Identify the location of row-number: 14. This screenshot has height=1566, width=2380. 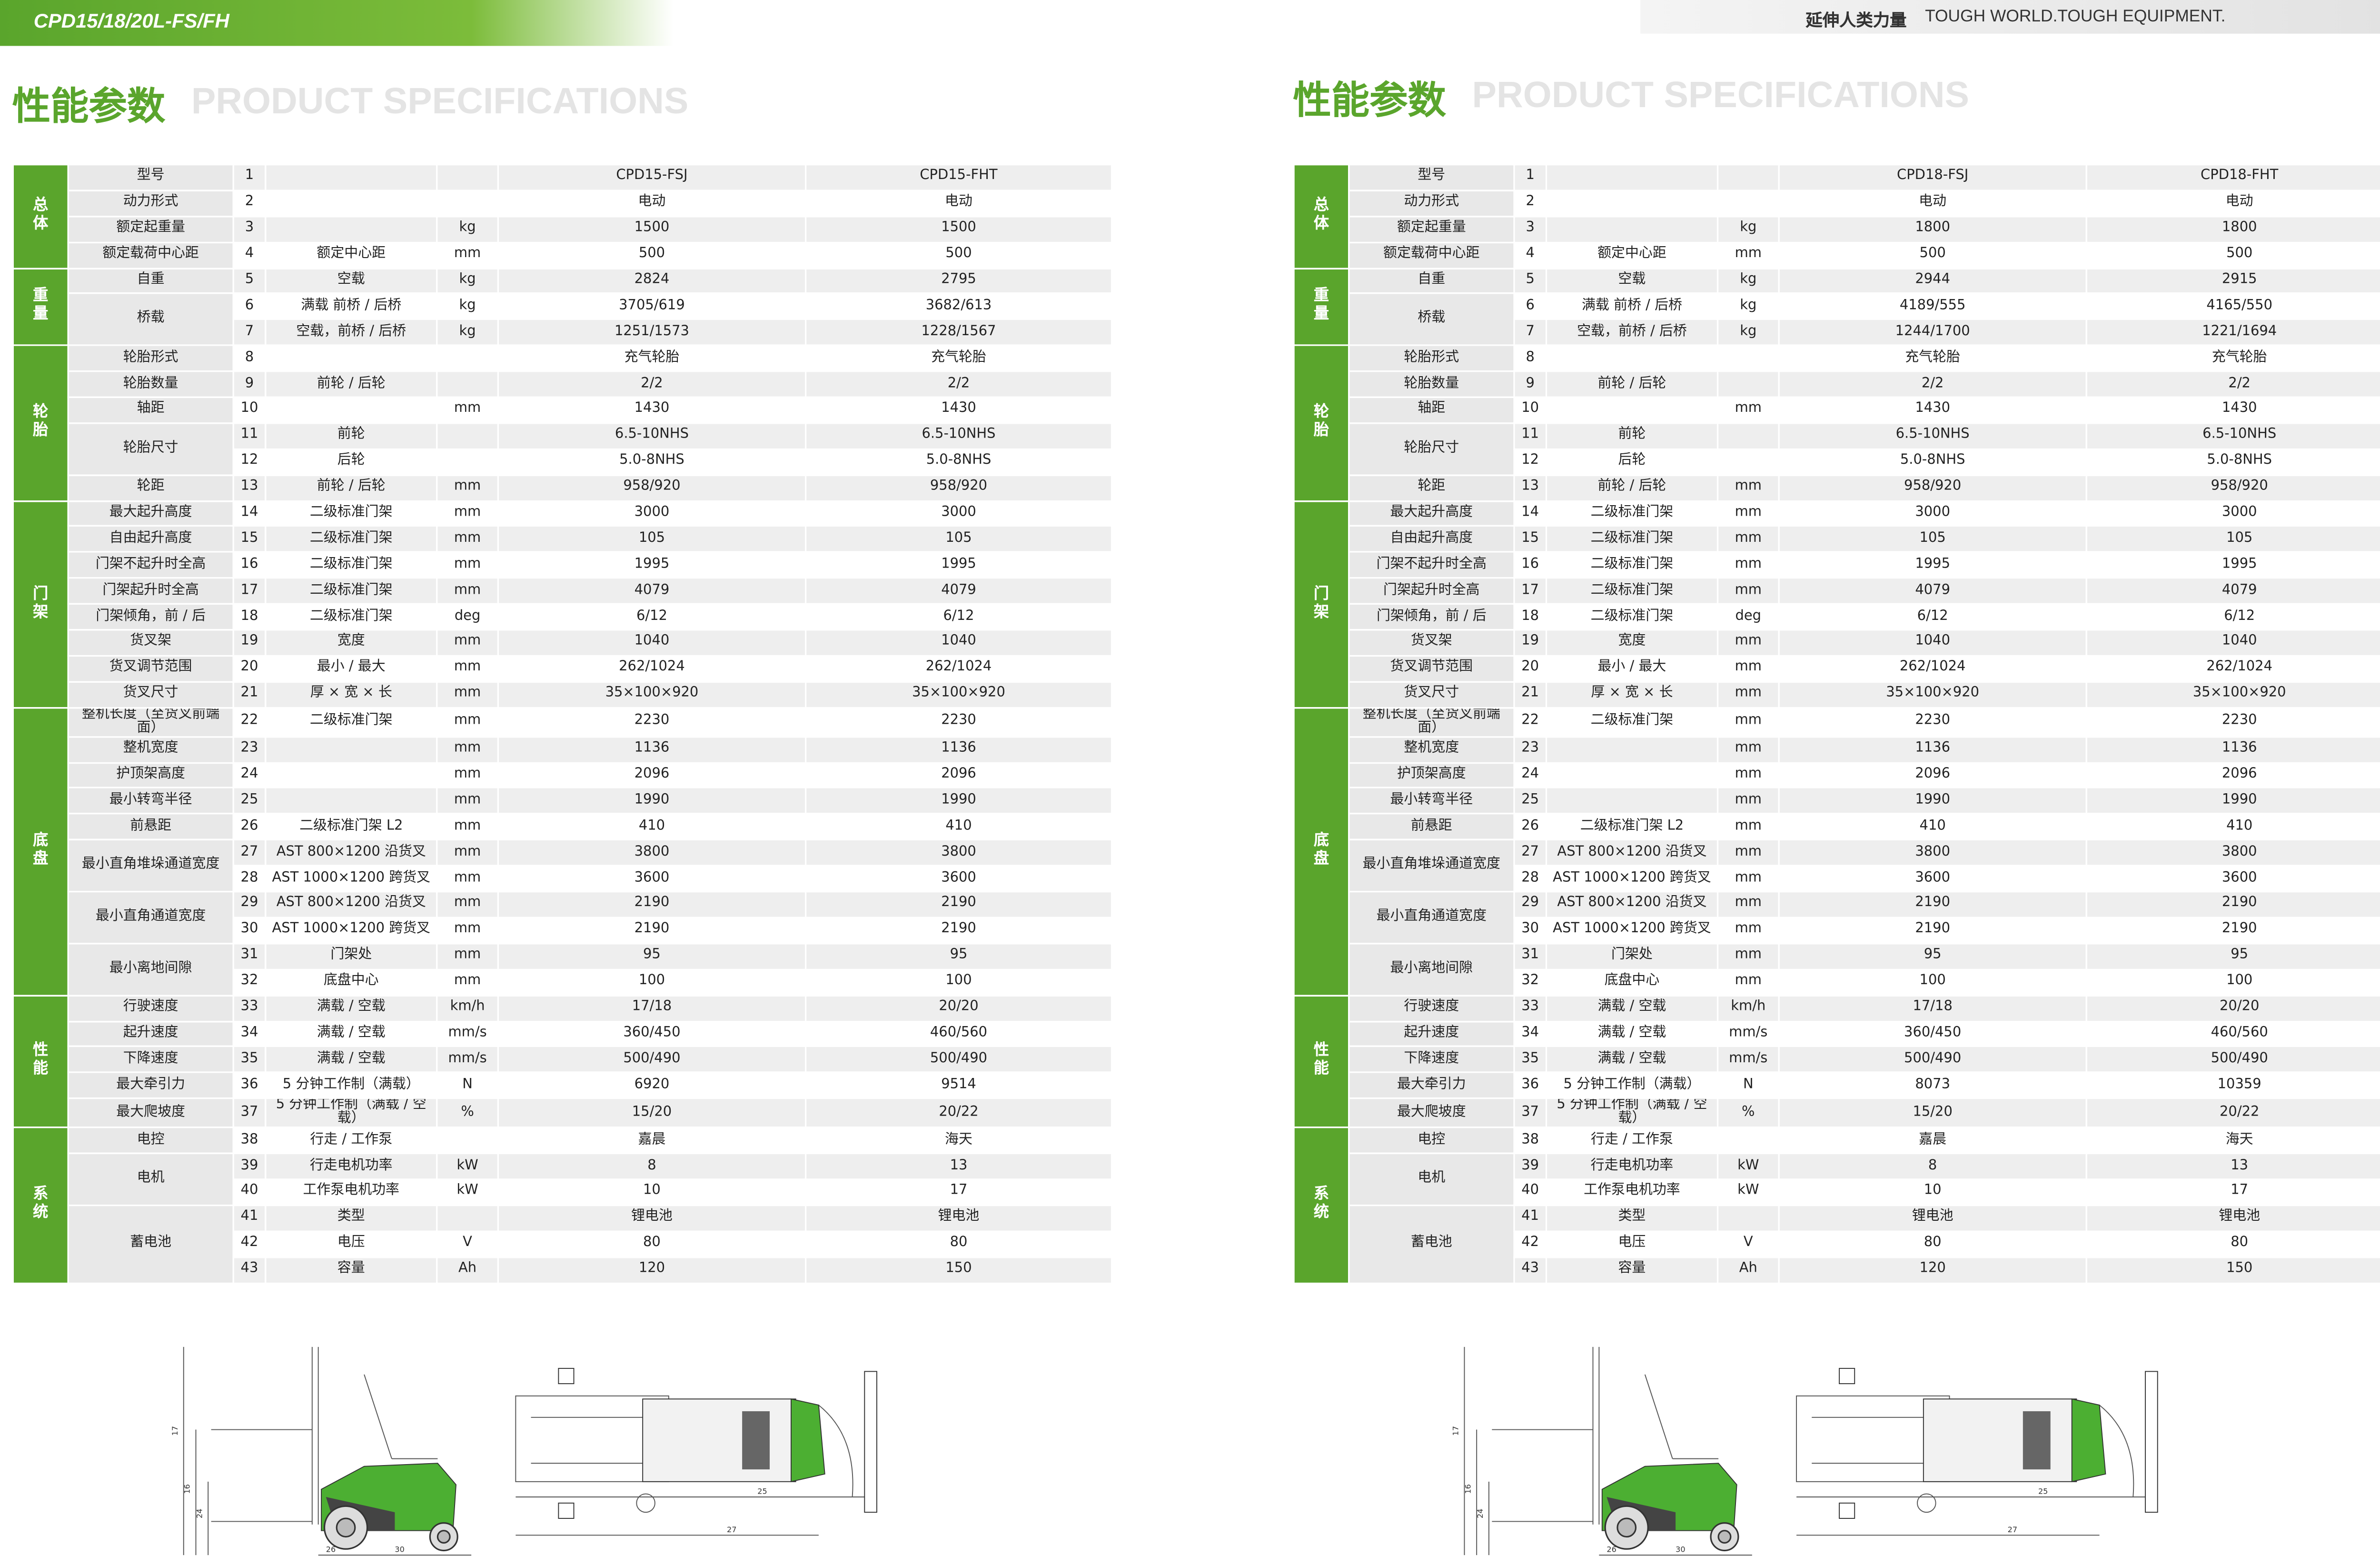
(249, 513).